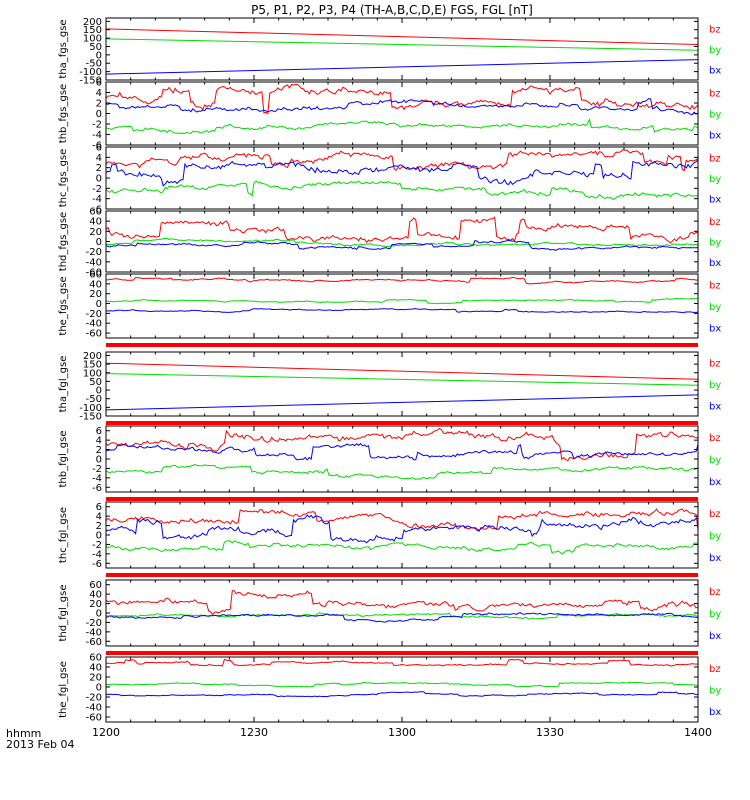 This screenshot has width=750, height=800. What do you see at coordinates (94, 632) in the screenshot?
I see `y-tick-label: -40` at bounding box center [94, 632].